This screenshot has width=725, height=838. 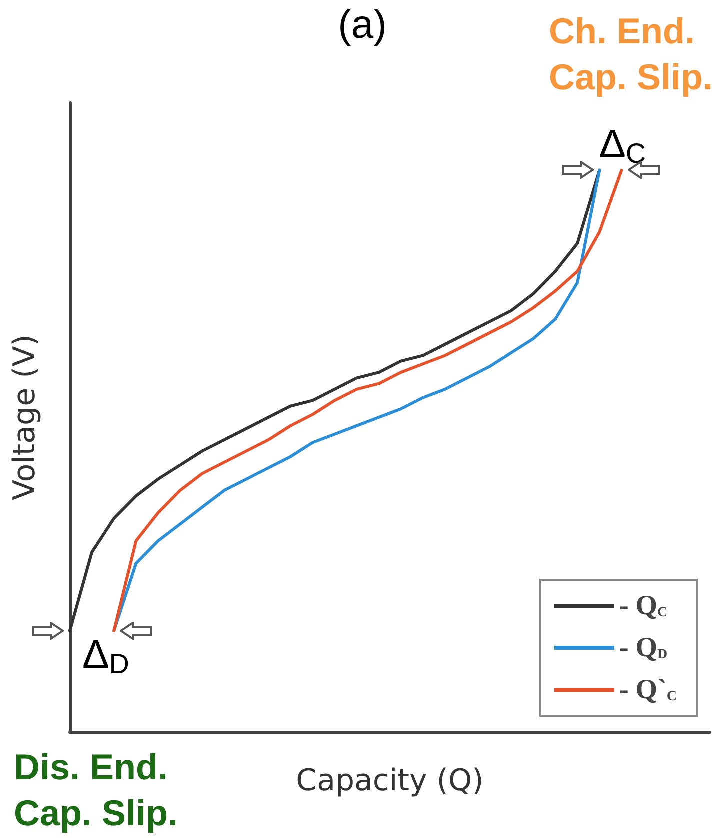 What do you see at coordinates (96, 790) in the screenshot?
I see `text: Dis. End. Cap. Slip.` at bounding box center [96, 790].